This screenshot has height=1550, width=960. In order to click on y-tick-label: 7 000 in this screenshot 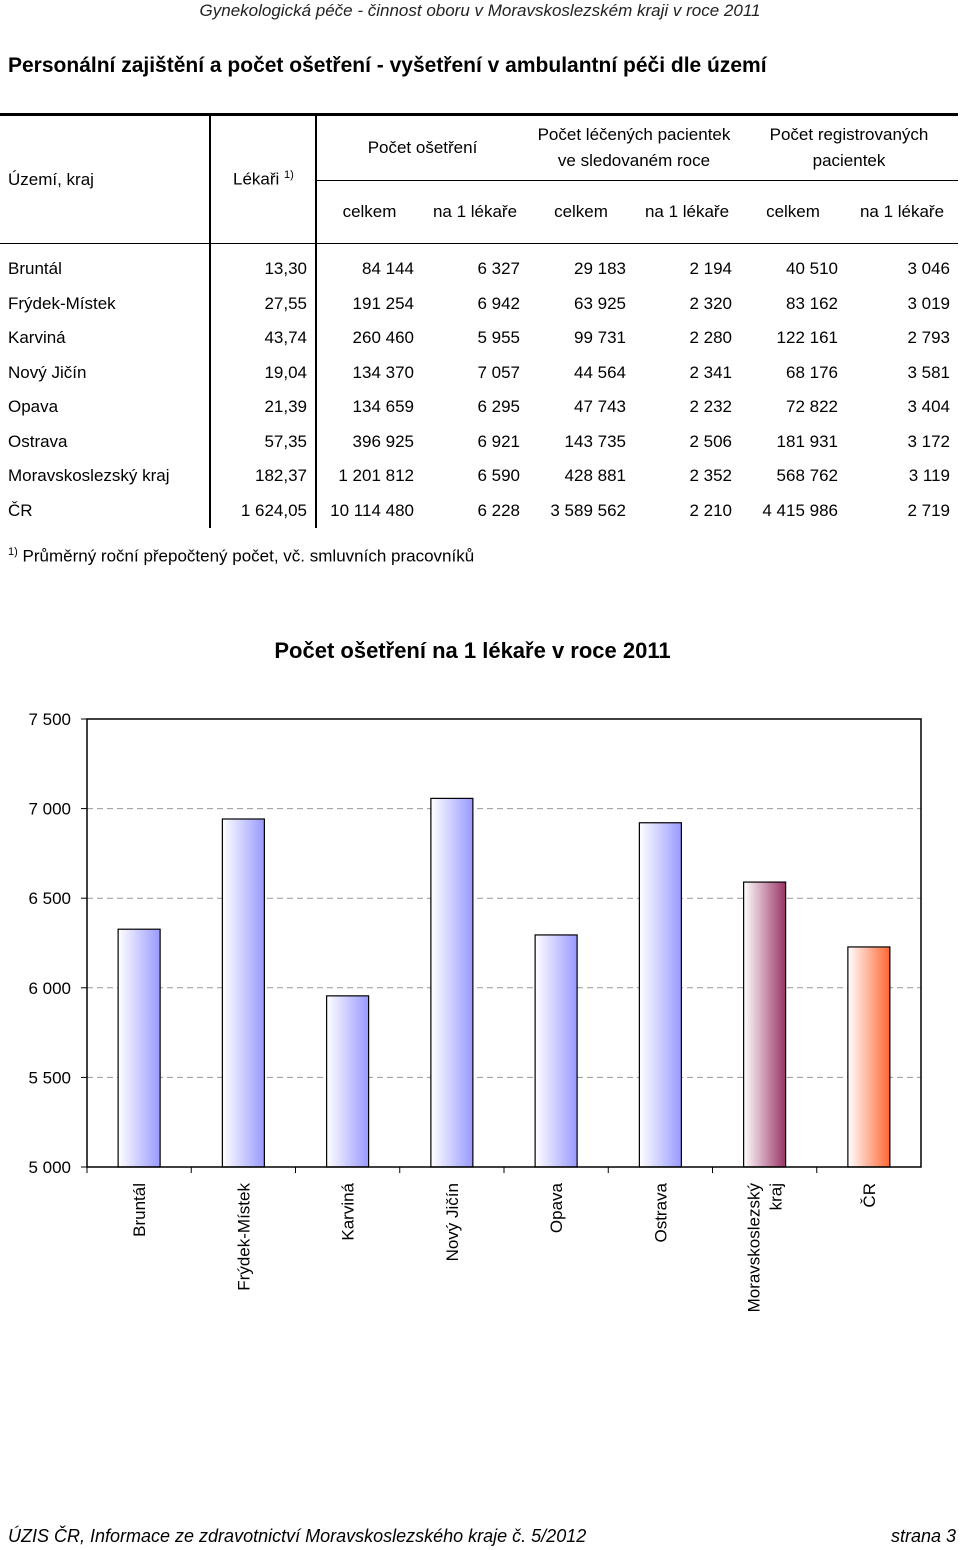, I will do `click(49, 809)`.